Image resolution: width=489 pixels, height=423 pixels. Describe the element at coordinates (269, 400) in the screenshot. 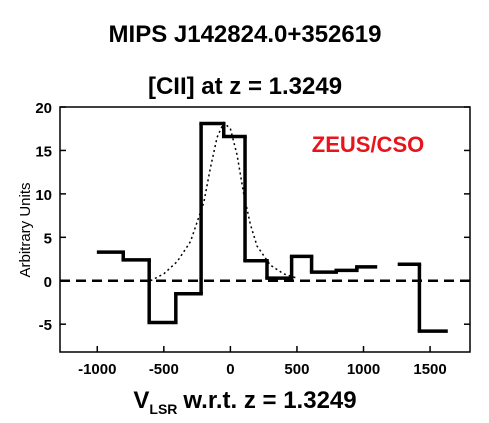

I see `x-label-rest: w.r.t. z = 1.3249` at that location.